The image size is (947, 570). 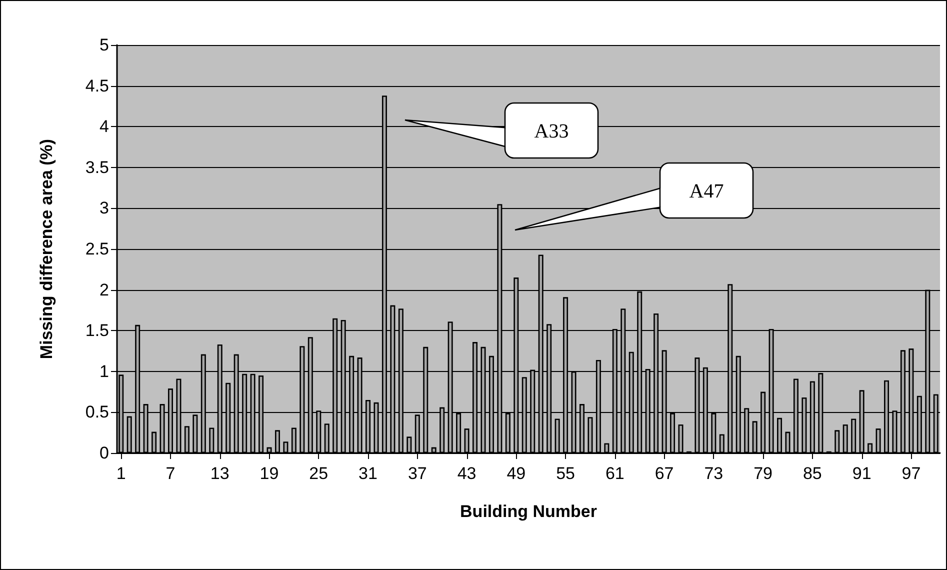 I want to click on x-tick-label: 19, so click(x=269, y=473).